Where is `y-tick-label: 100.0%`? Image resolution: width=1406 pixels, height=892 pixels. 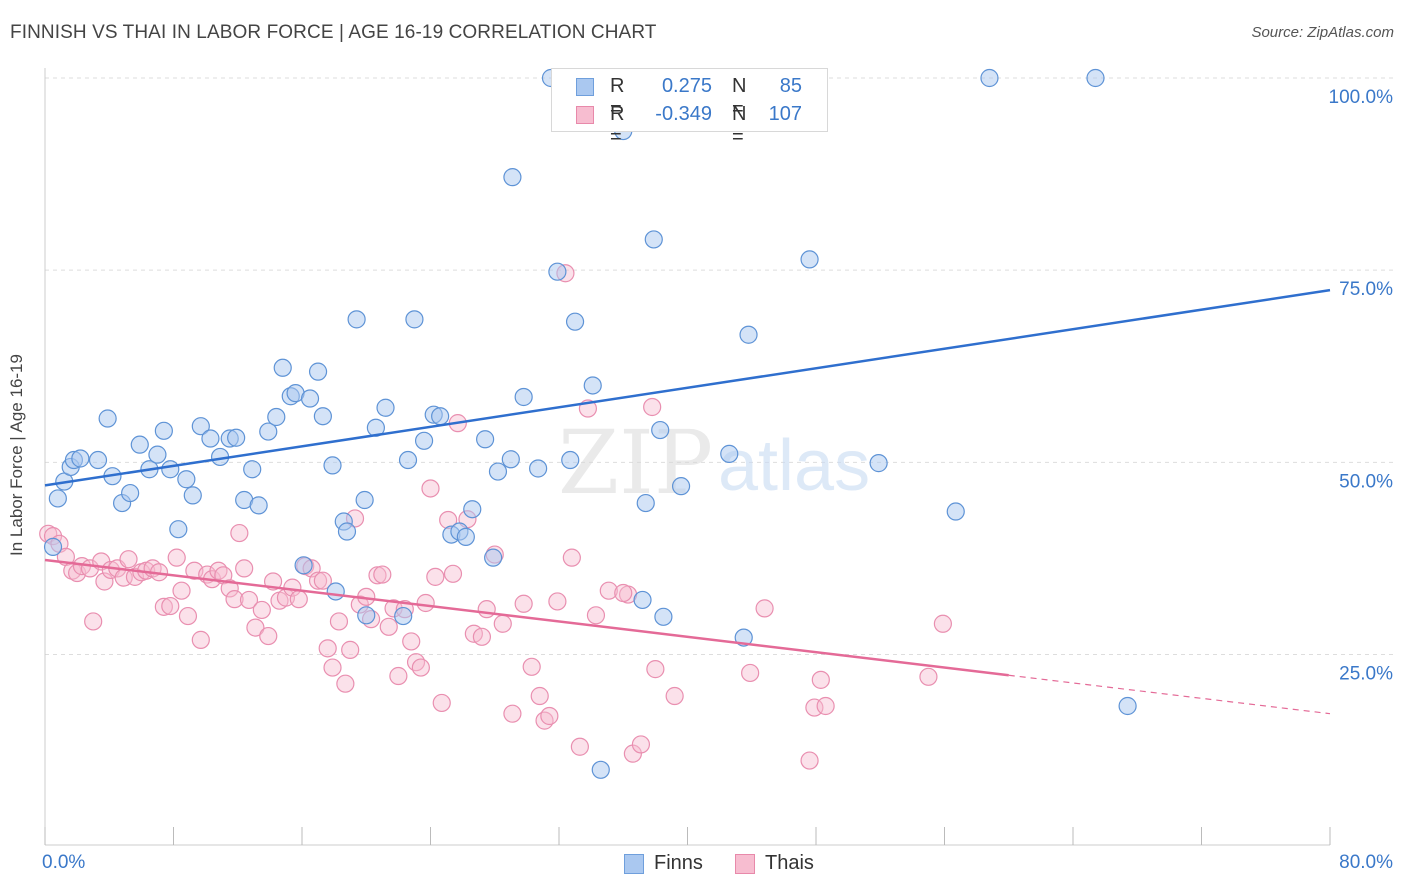
y-tick-label: 100.0% is located at coordinates (1361, 97).